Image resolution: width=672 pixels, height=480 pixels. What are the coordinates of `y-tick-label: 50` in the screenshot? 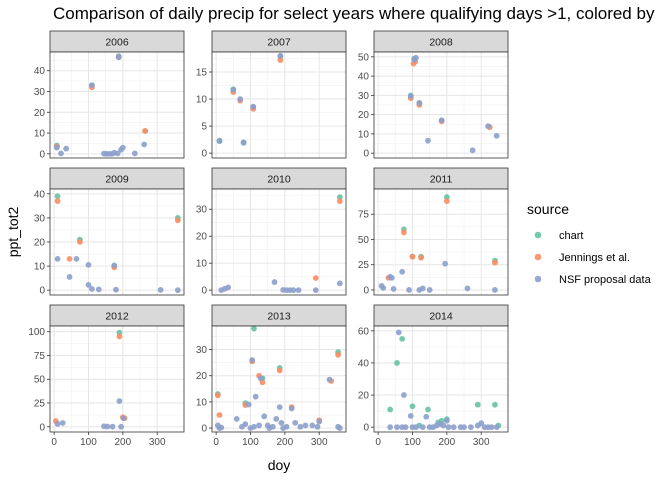 It's located at (364, 240).